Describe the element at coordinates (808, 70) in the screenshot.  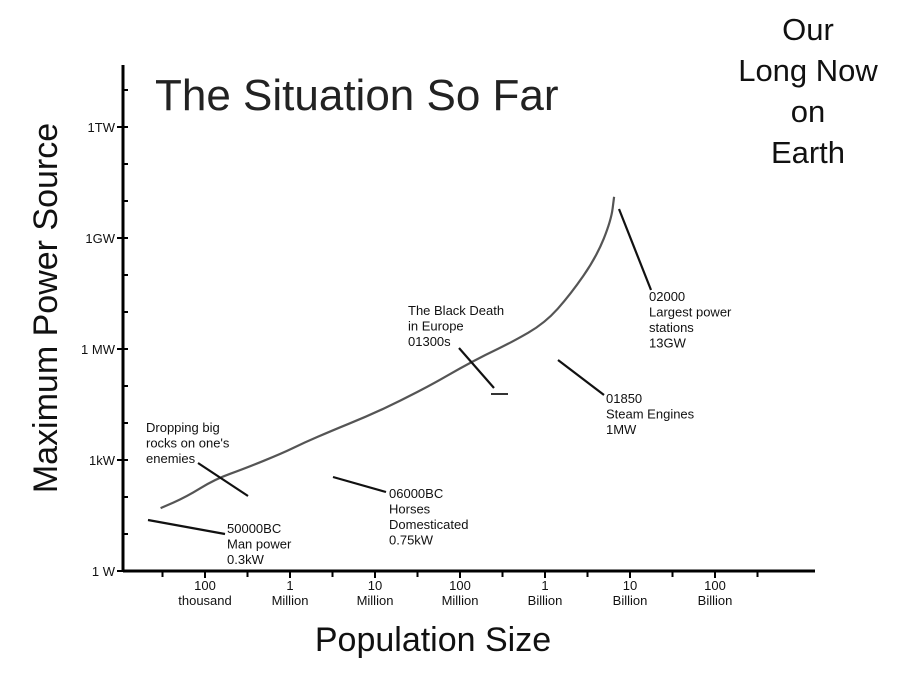
I see `corner-text-line: Long Now` at that location.